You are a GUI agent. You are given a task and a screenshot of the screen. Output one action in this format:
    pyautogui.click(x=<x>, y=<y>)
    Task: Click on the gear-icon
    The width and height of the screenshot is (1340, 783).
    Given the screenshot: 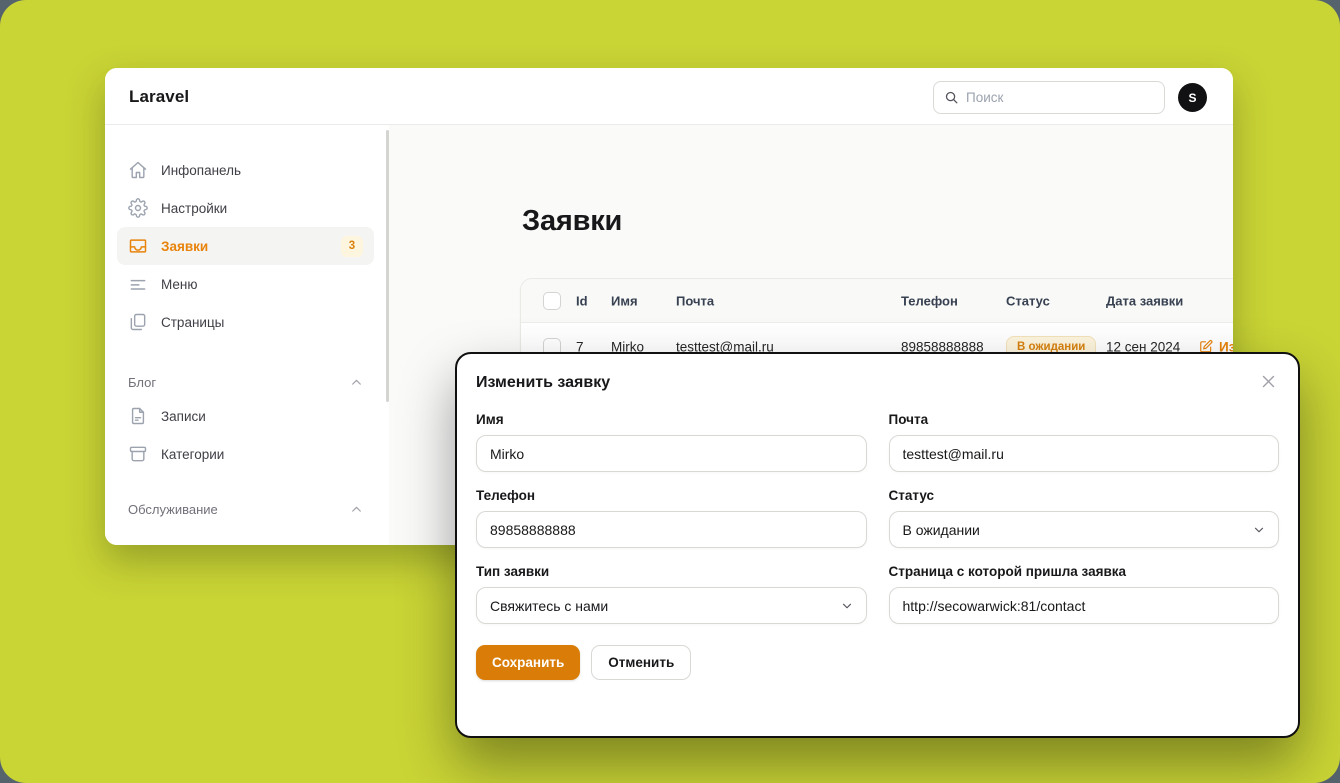 What is the action you would take?
    pyautogui.click(x=138, y=208)
    